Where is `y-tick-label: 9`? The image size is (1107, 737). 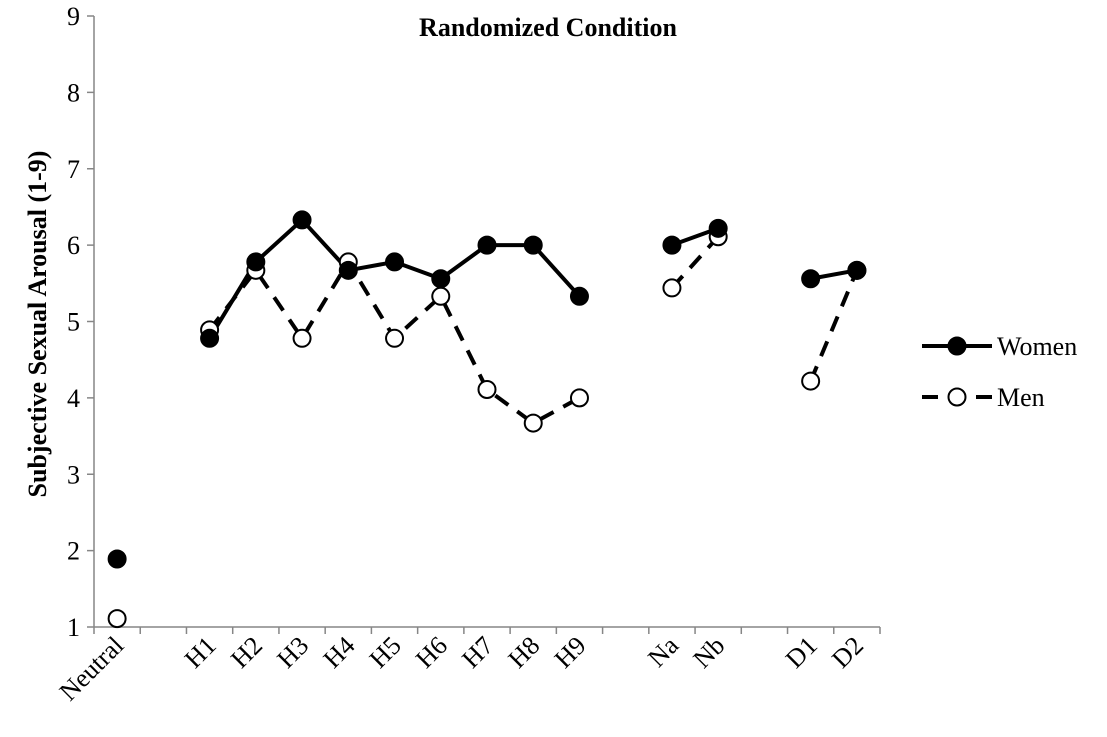 y-tick-label: 9 is located at coordinates (73, 16).